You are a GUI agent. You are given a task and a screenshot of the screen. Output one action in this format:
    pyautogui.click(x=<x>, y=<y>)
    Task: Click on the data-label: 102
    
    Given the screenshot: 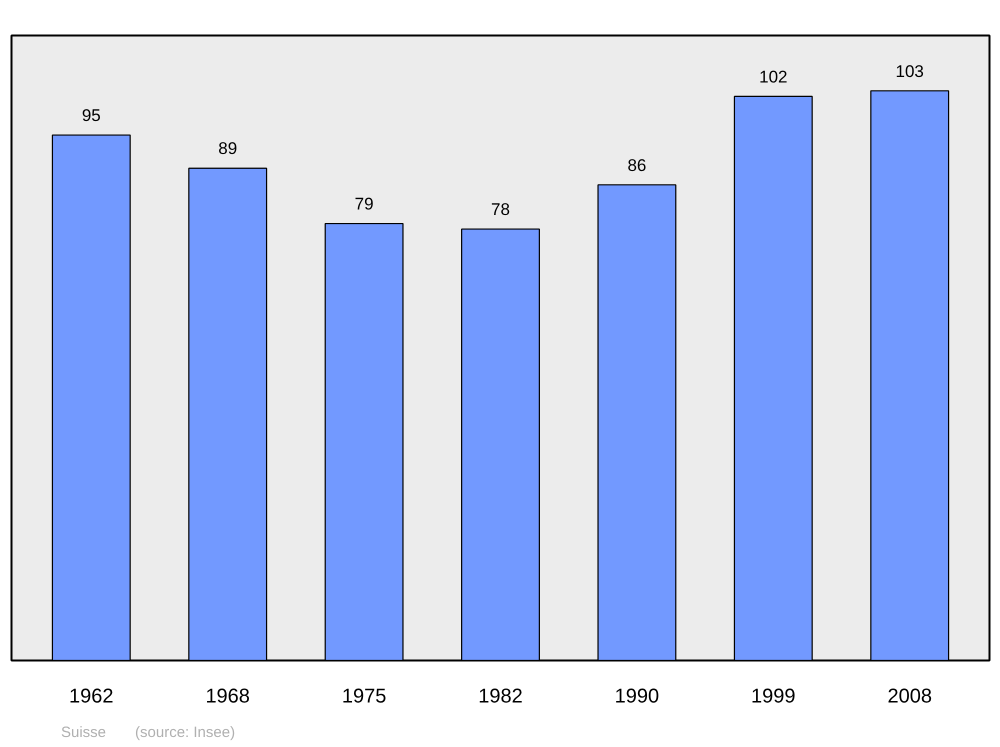 What is the action you would take?
    pyautogui.click(x=773, y=76)
    